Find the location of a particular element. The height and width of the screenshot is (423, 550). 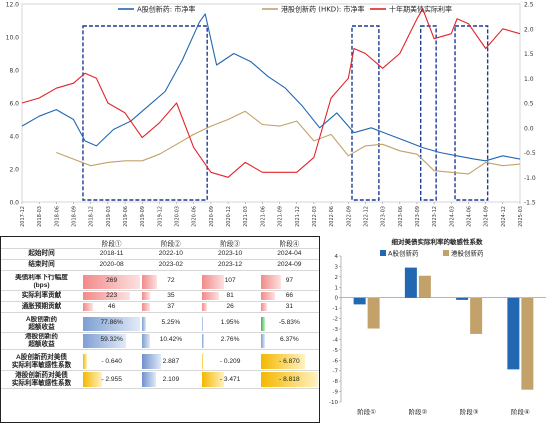

cell-value: - 3.471 is located at coordinates (230, 379).